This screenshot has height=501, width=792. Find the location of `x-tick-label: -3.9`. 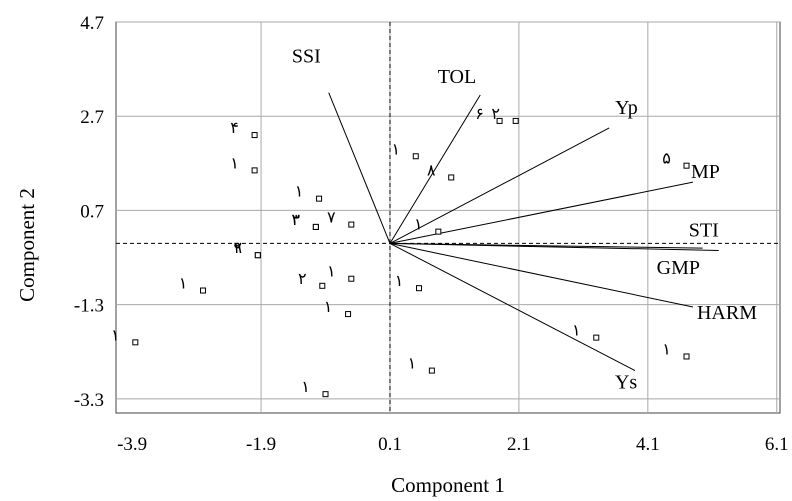

x-tick-label: -3.9 is located at coordinates (132, 444).